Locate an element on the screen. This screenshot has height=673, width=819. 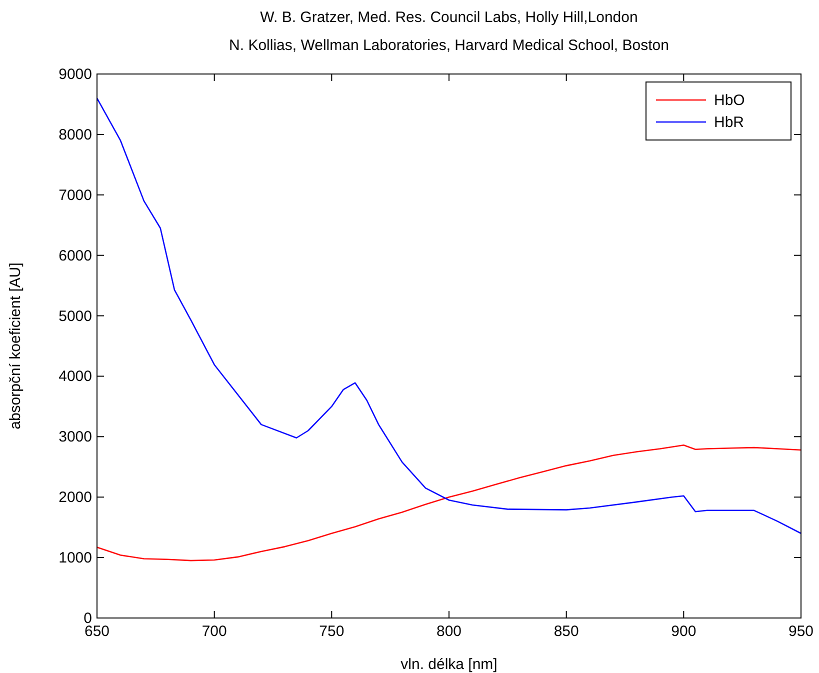
x-axis-title: vln. délka [nm] is located at coordinates (449, 664).